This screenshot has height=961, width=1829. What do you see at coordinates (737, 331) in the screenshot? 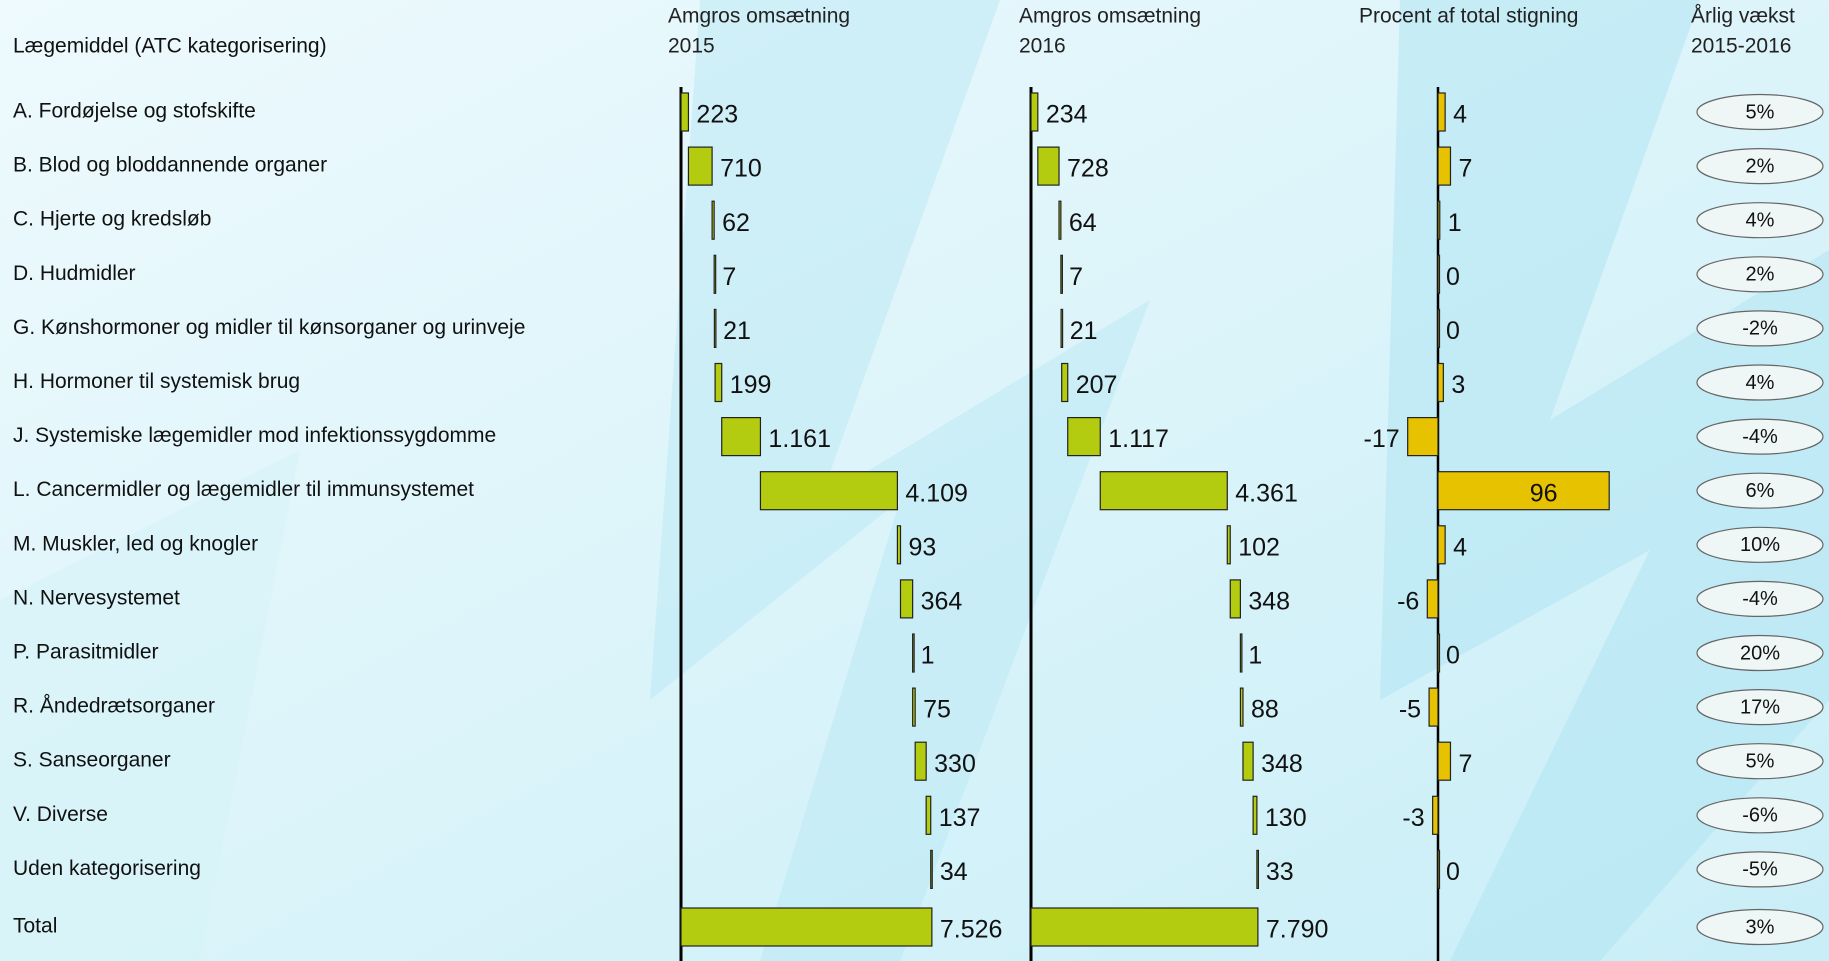
I see `value-label: 21` at bounding box center [737, 331].